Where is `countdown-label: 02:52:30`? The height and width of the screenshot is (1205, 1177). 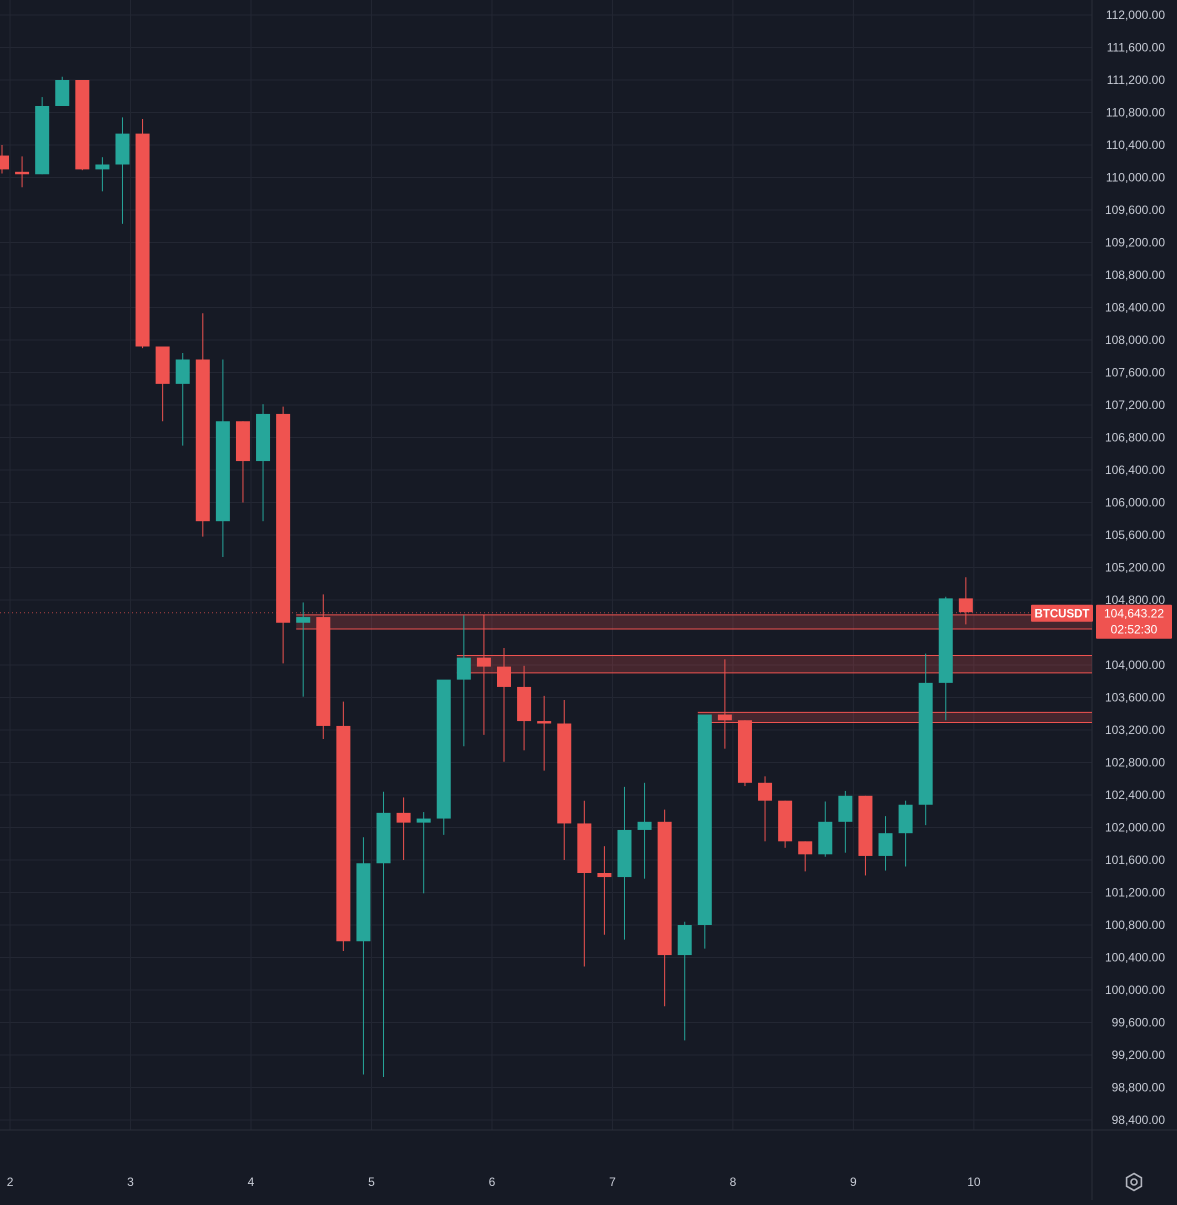
countdown-label: 02:52:30 is located at coordinates (1134, 630).